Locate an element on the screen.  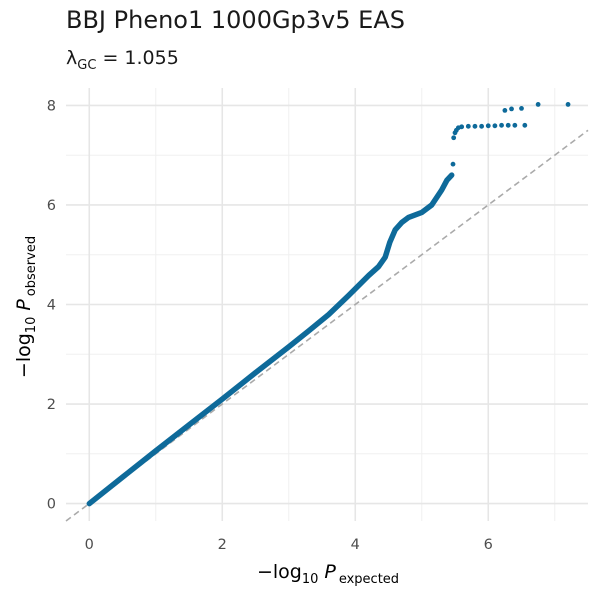
lambda-value: 1.055 is located at coordinates (151, 58).